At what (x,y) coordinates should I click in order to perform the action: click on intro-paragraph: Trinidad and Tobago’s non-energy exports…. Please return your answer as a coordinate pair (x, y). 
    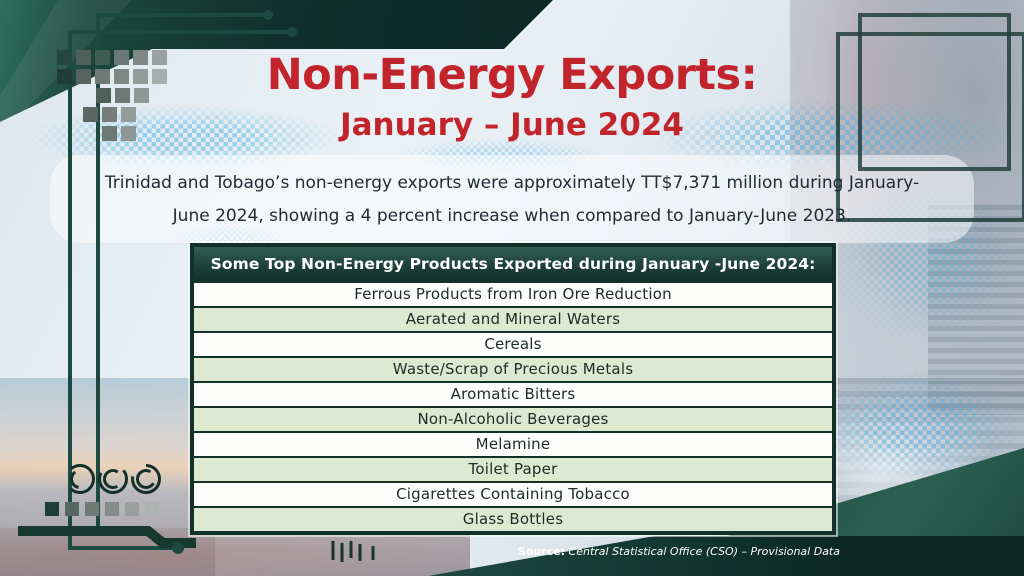
    Looking at the image, I should click on (512, 200).